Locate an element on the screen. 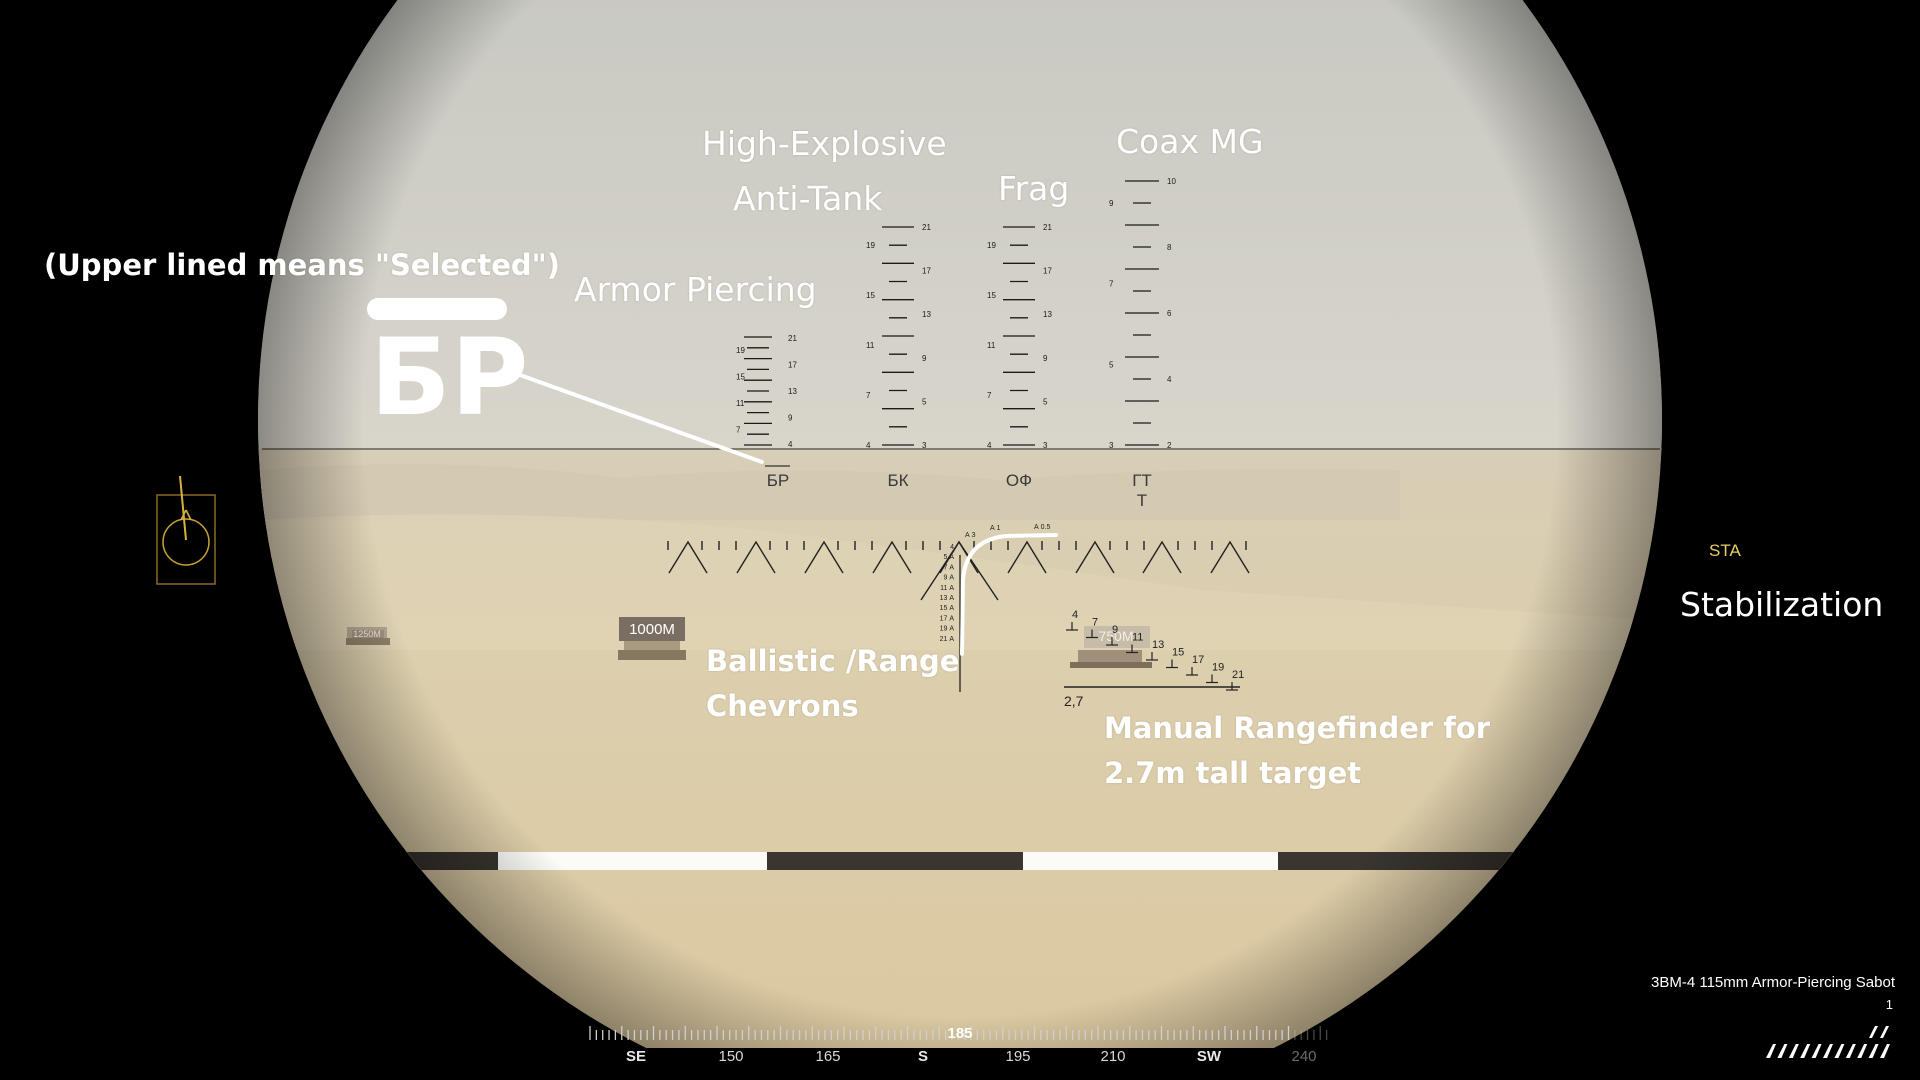 The width and height of the screenshot is (1920, 1080). compass-heading: 185 is located at coordinates (960, 1033).